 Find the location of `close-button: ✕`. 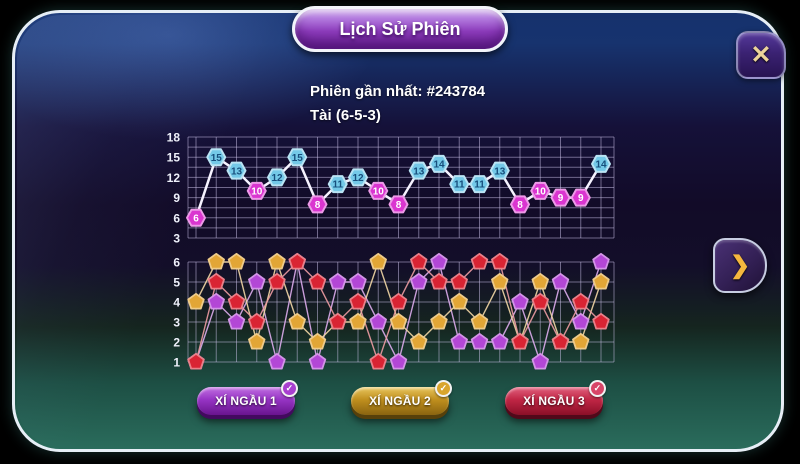

close-button: ✕ is located at coordinates (761, 55).